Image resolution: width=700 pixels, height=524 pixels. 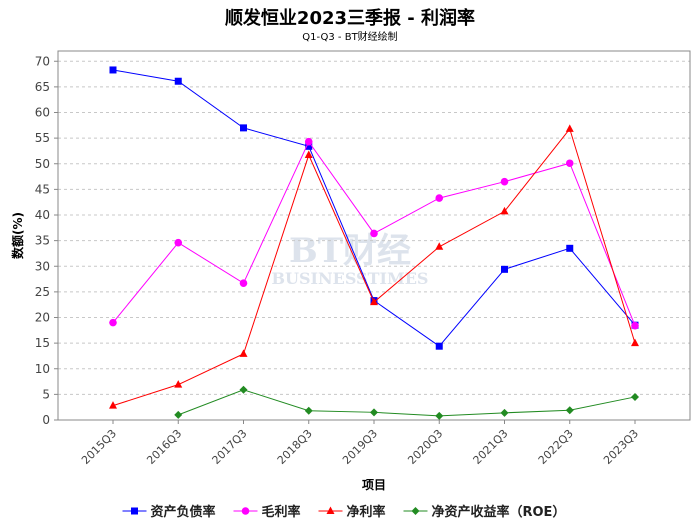 What do you see at coordinates (350, 18) in the screenshot?
I see `chart-title: 顺发恒业2023三季报 - 利润率` at bounding box center [350, 18].